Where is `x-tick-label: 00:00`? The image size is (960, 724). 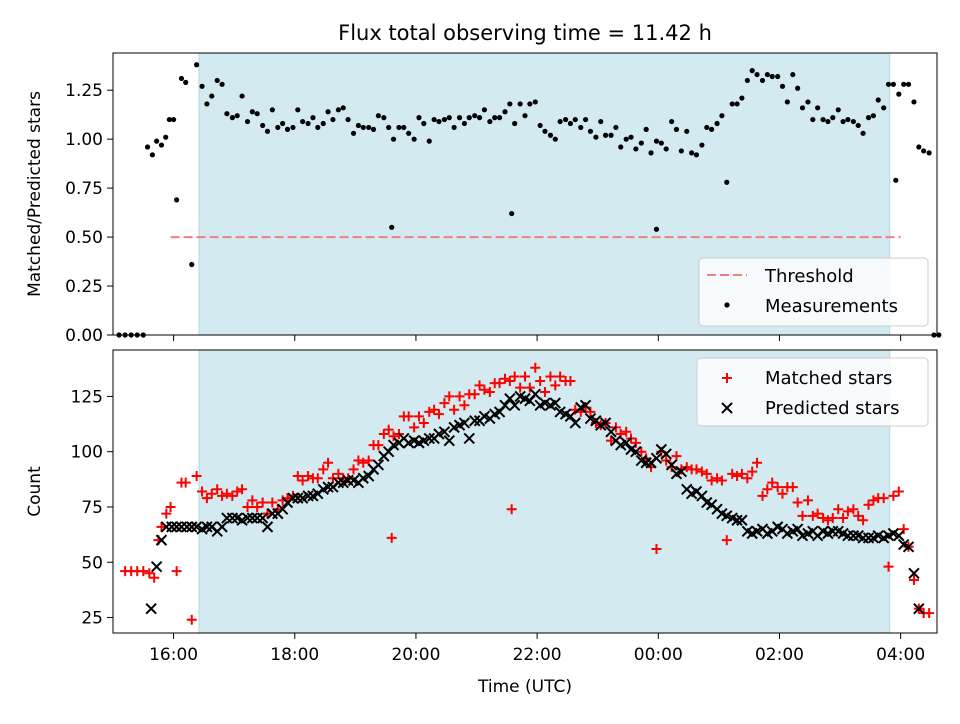 x-tick-label: 00:00 is located at coordinates (658, 655).